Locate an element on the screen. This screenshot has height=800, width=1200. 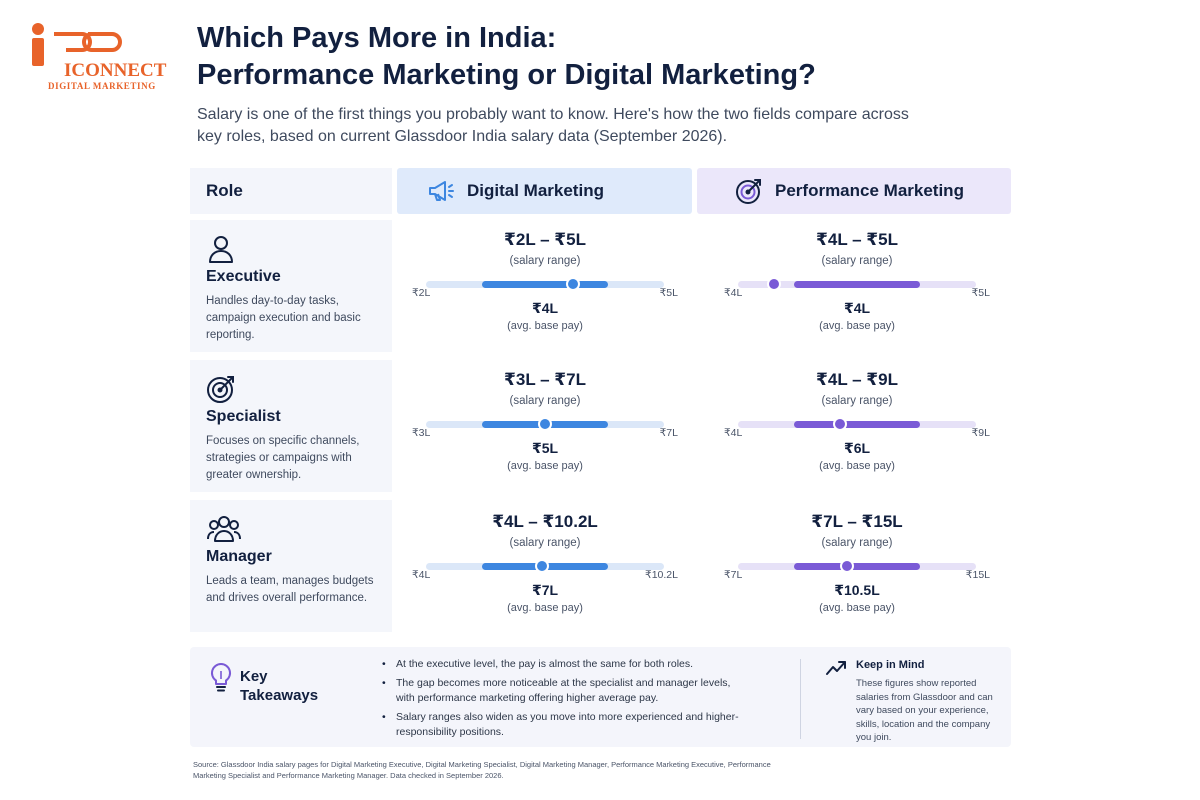
role-header-label: Role is located at coordinates (224, 190).